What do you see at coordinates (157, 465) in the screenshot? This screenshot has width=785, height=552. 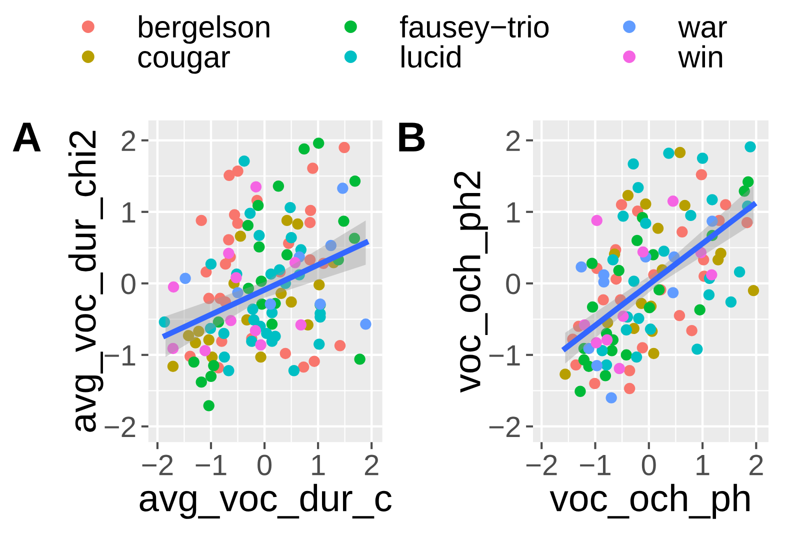 I see `x-tick-label: −2` at bounding box center [157, 465].